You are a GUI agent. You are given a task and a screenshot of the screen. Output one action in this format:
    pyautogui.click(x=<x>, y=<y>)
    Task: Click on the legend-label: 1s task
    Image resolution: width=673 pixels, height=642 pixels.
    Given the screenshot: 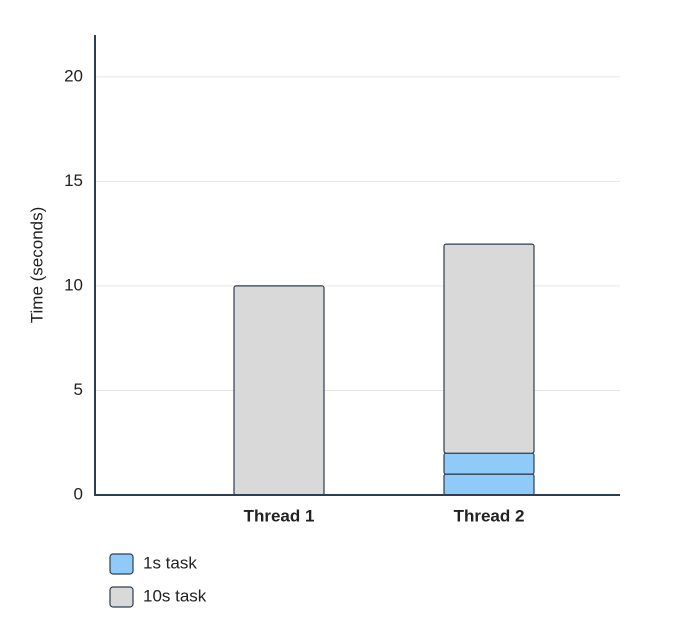 What is the action you would take?
    pyautogui.click(x=170, y=562)
    